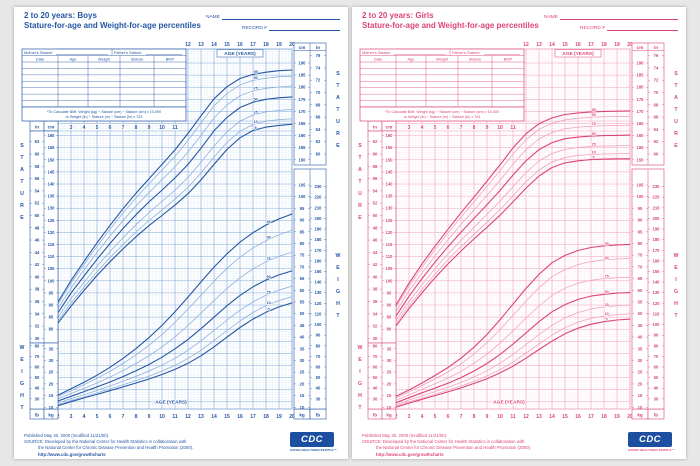 This screenshot has height=466, width=700. I want to click on name-label: NAME, so click(213, 17).